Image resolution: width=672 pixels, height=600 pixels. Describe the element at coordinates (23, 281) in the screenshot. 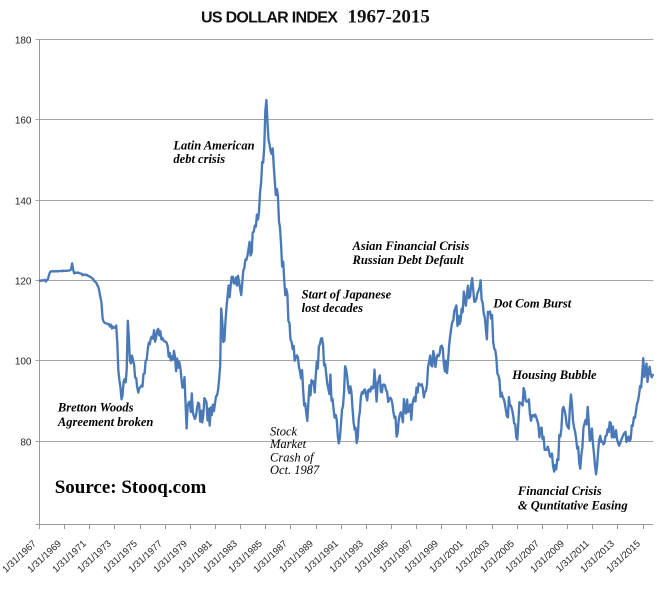

I see `svg-text: 120` at that location.